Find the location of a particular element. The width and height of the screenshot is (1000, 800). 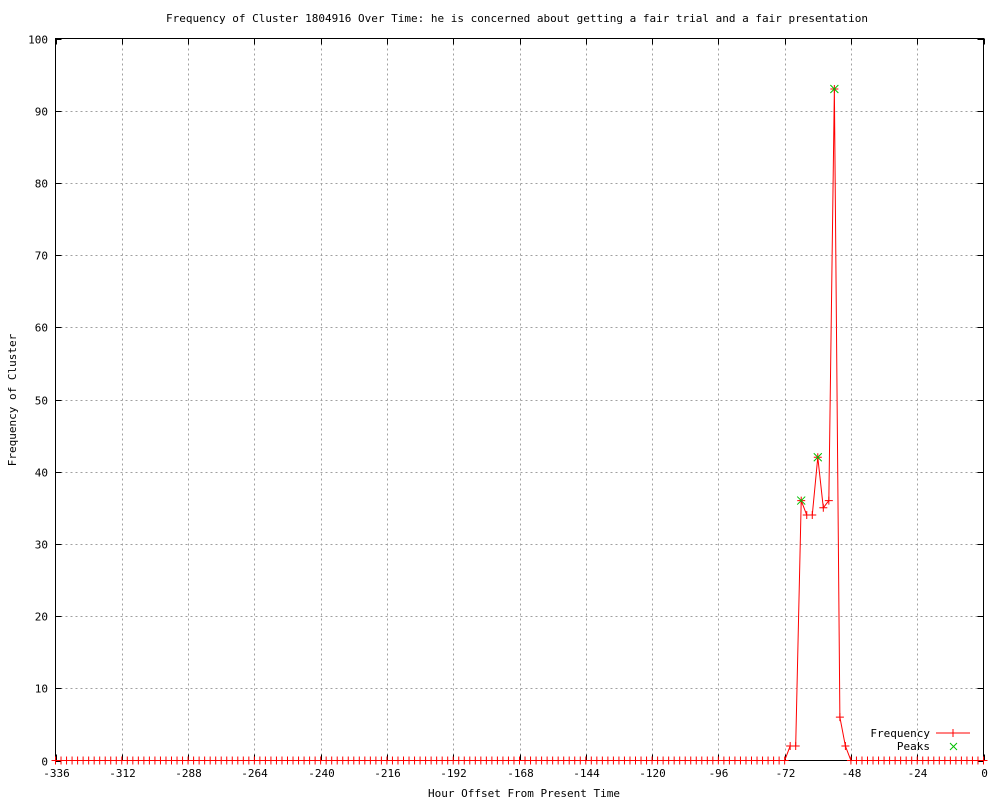

legend-label-peaks: Peaks is located at coordinates (913, 746).